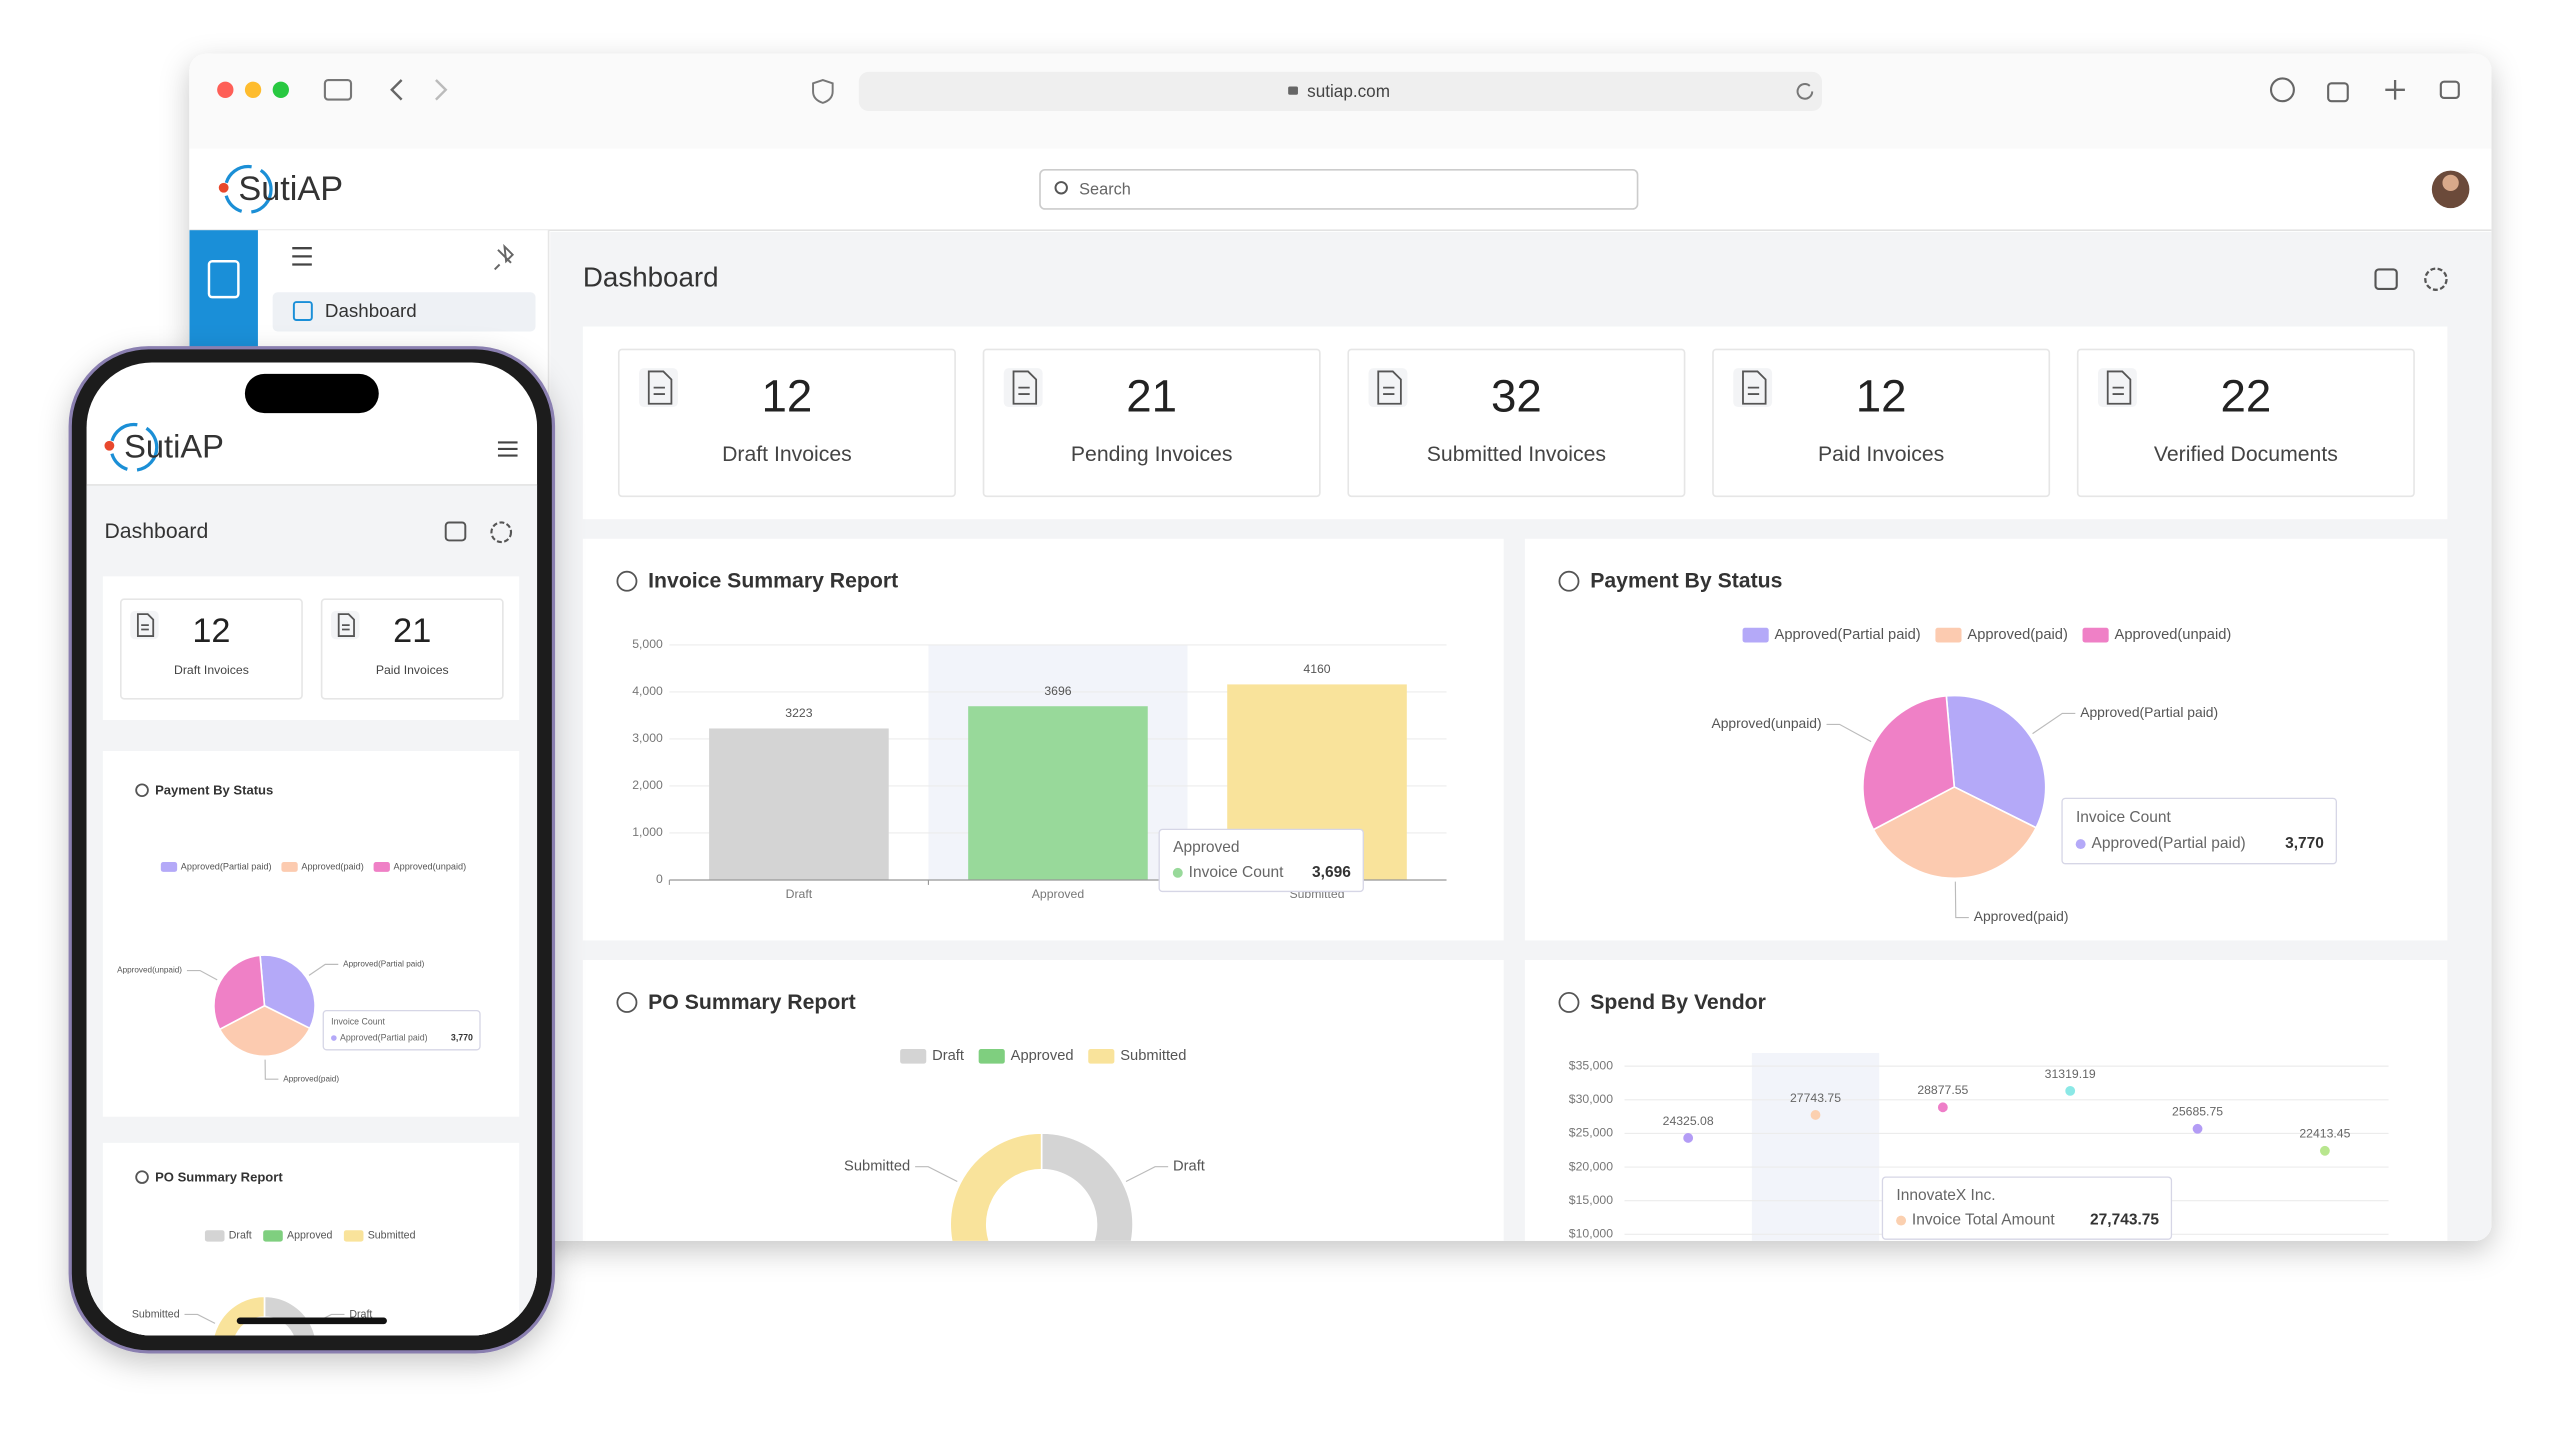 The height and width of the screenshot is (1433, 2560). I want to click on tooltip-value: 3,770, so click(2304, 843).